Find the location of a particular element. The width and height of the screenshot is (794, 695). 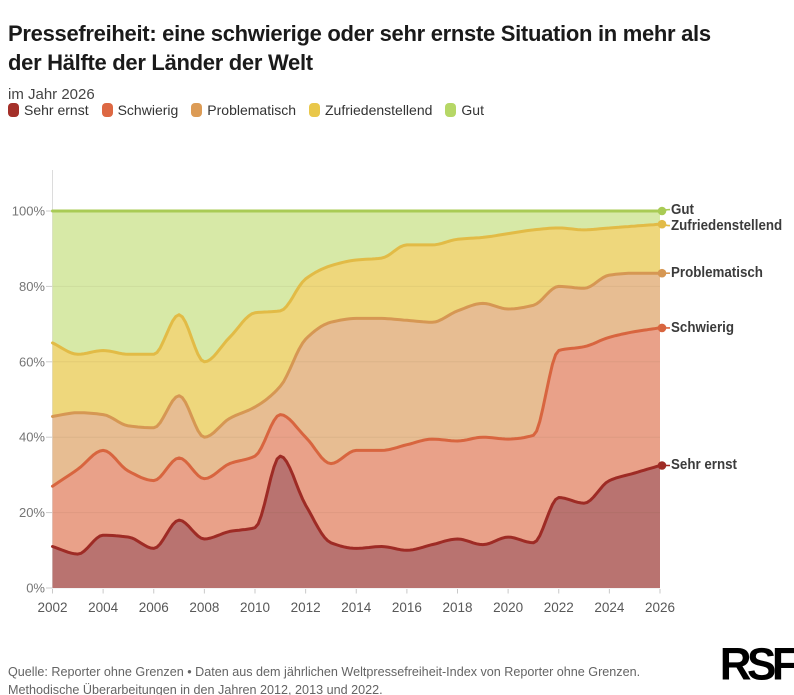

area-sehr-ernst is located at coordinates (356, 522).